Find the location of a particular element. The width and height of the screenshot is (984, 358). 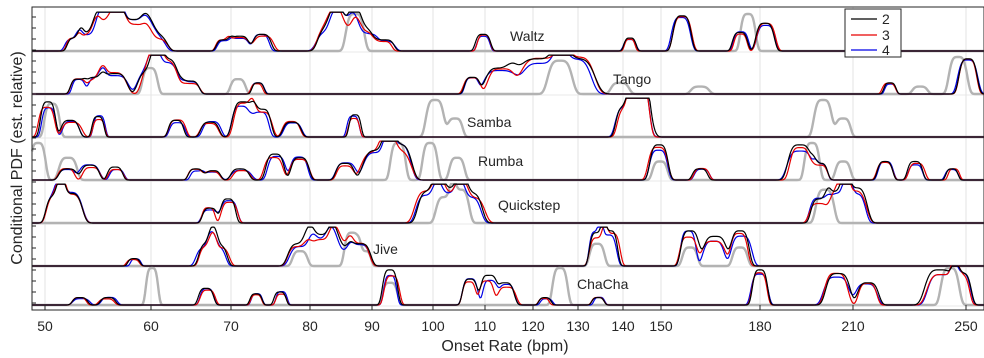

x-tick-label: 100 is located at coordinates (433, 326).